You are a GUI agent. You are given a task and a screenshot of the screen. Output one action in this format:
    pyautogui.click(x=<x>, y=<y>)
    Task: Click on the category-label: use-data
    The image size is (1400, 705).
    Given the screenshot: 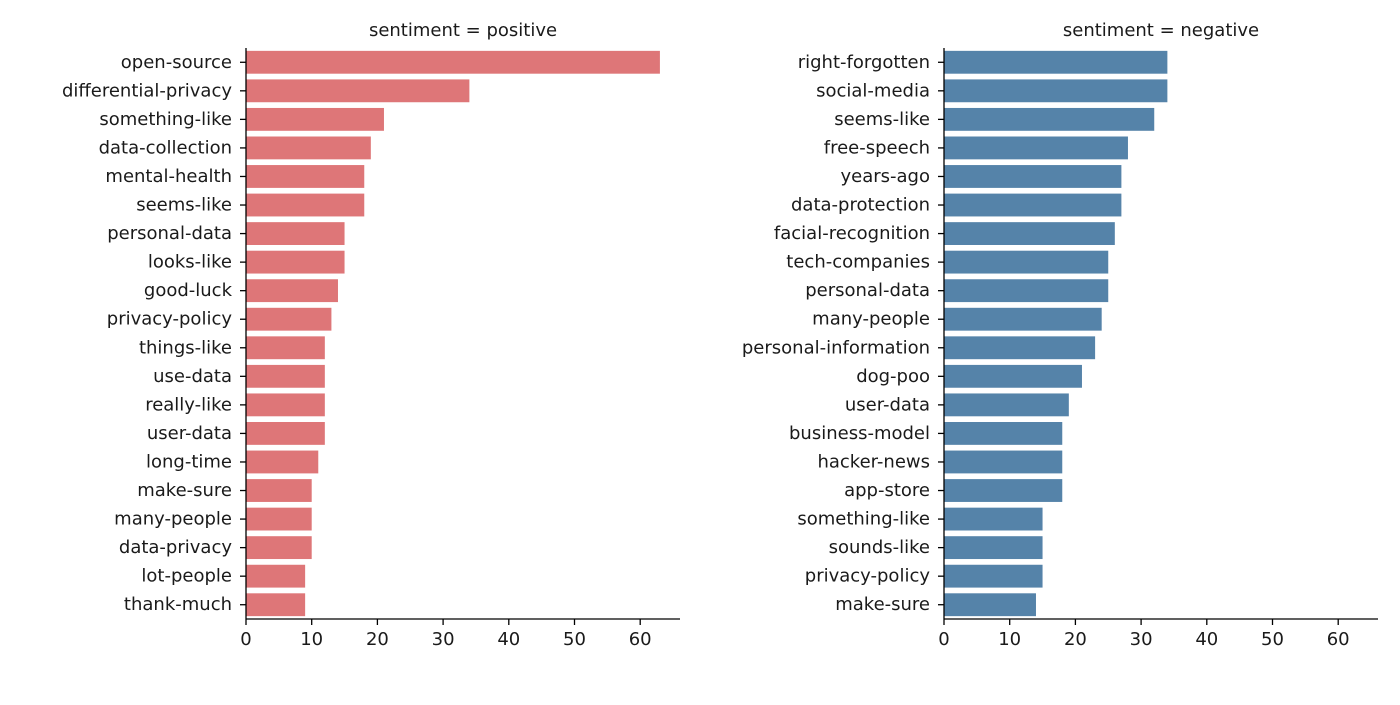 What is the action you would take?
    pyautogui.click(x=192, y=376)
    